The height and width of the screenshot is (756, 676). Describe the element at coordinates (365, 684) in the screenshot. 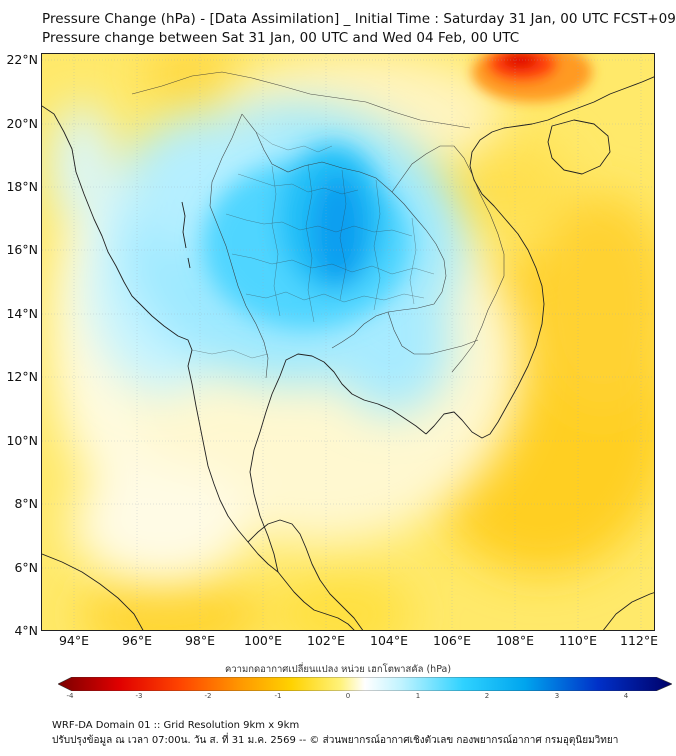

I see `colorbar` at that location.